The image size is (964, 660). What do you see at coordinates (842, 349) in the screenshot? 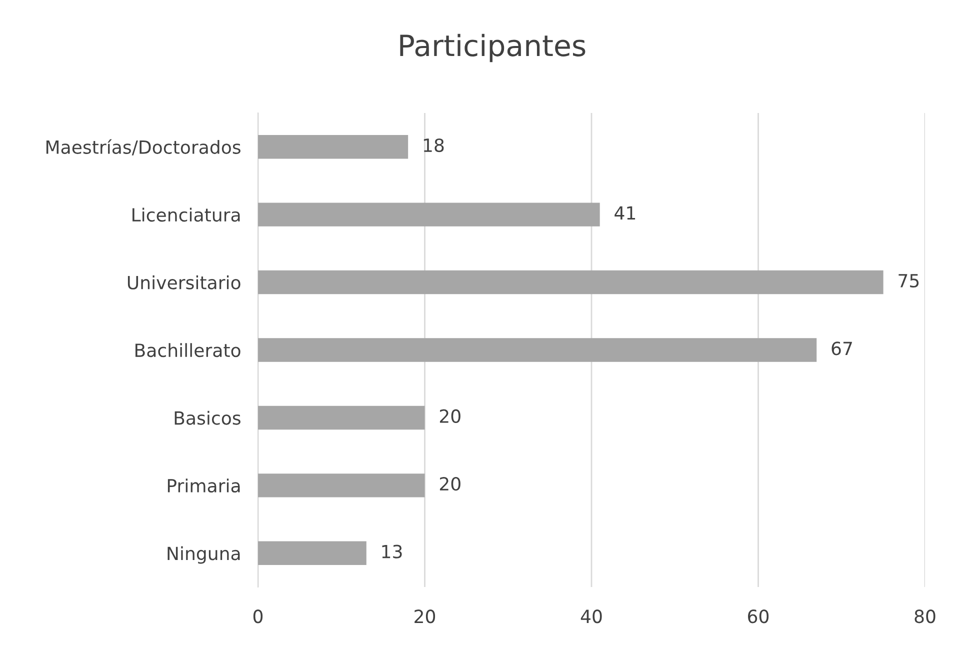
I see `data-label: 67` at bounding box center [842, 349].